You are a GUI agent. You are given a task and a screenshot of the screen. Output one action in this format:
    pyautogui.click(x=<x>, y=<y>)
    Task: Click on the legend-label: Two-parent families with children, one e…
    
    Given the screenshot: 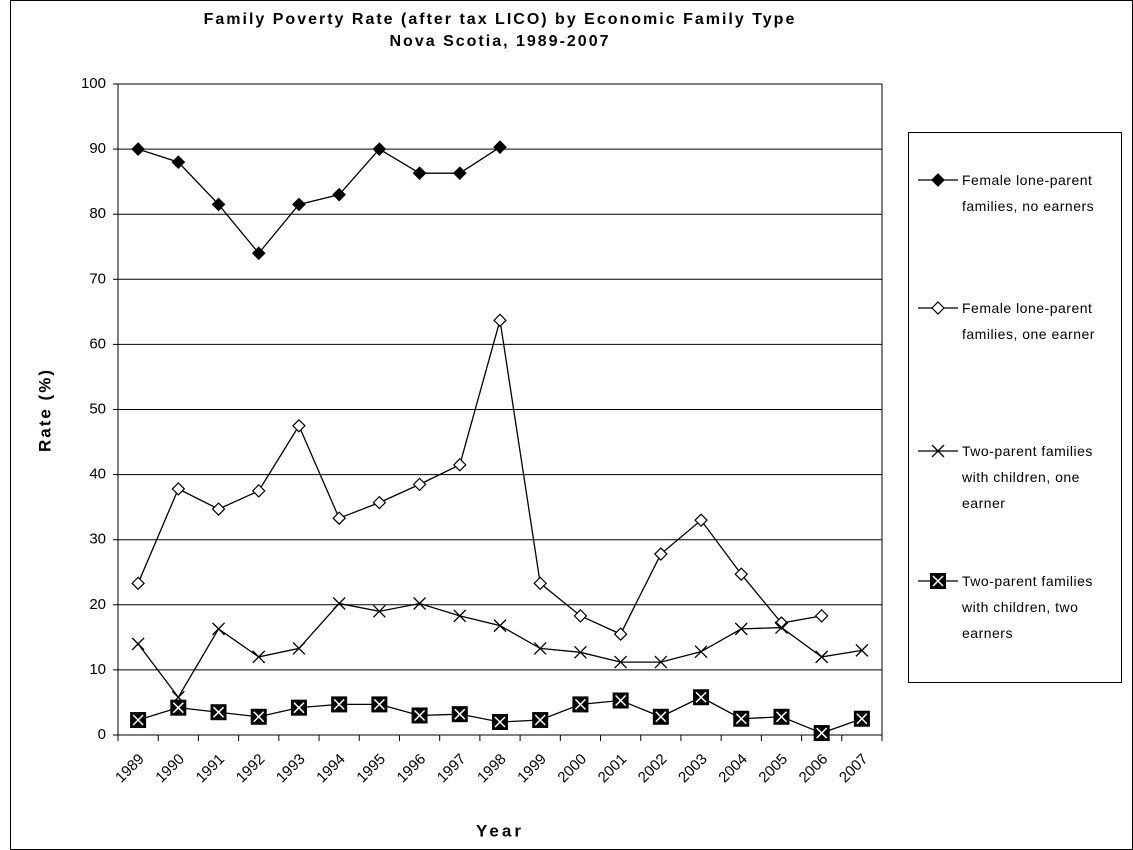 What is the action you would take?
    pyautogui.click(x=1027, y=477)
    